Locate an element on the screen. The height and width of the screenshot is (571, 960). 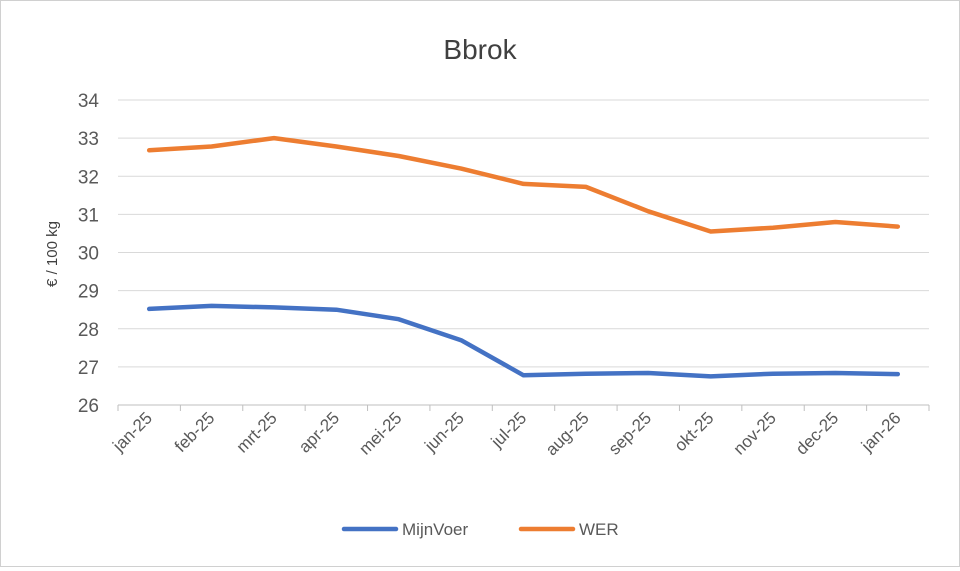
x-tick-label: jun-25 is located at coordinates (444, 432).